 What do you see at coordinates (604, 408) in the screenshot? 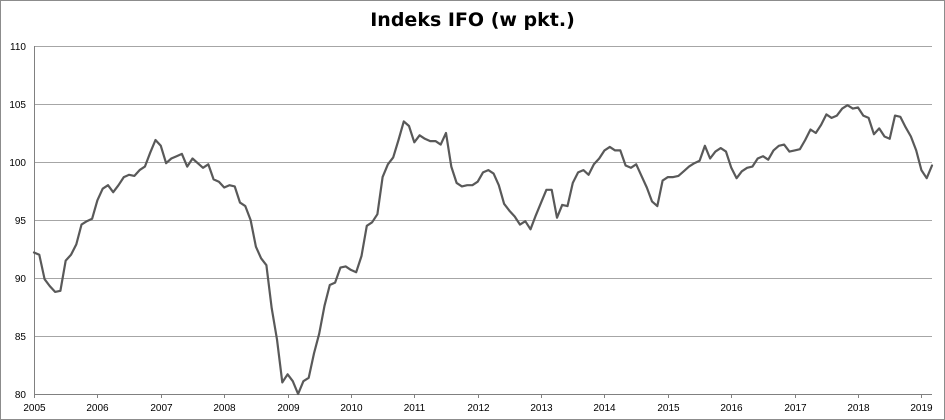
I see `x-tick-label: 2014` at bounding box center [604, 408].